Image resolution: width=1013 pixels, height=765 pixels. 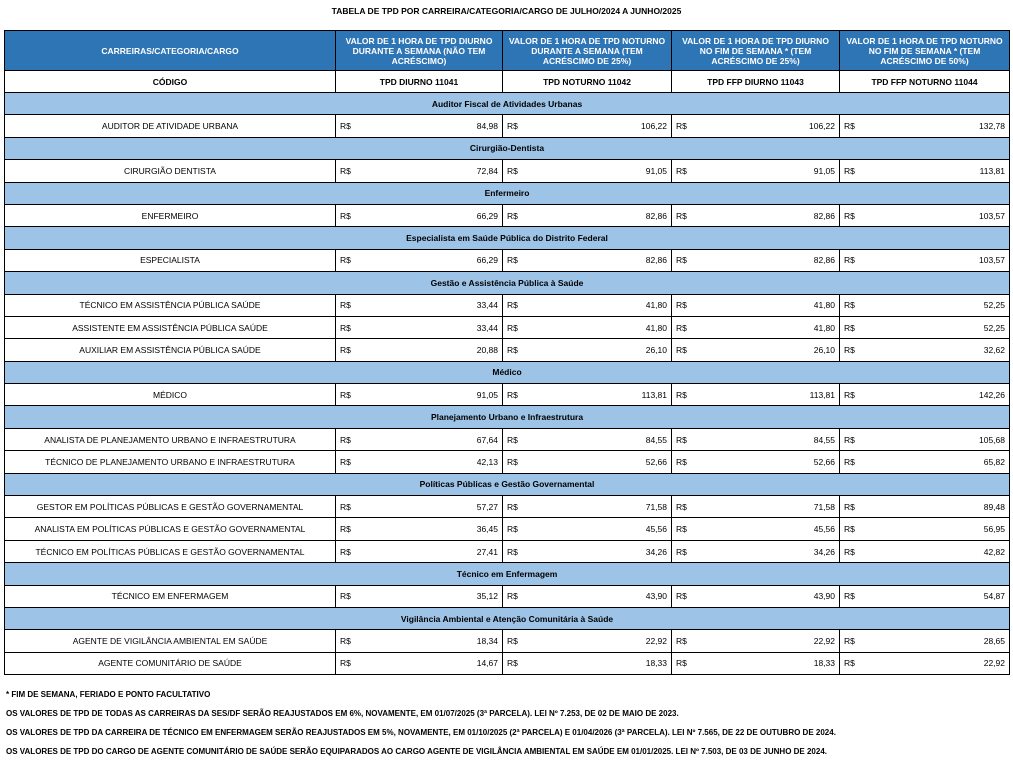 I want to click on value-cell: R$ 32,62, so click(x=924, y=350).